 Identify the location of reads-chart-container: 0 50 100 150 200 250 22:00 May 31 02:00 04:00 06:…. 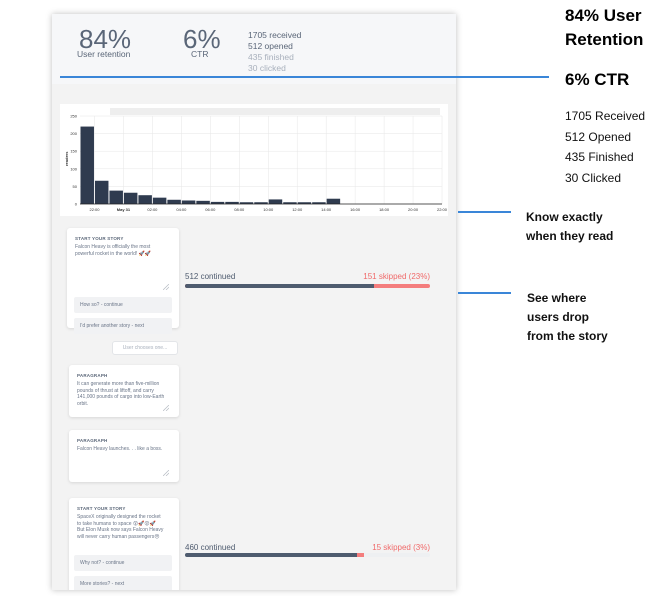
(254, 160).